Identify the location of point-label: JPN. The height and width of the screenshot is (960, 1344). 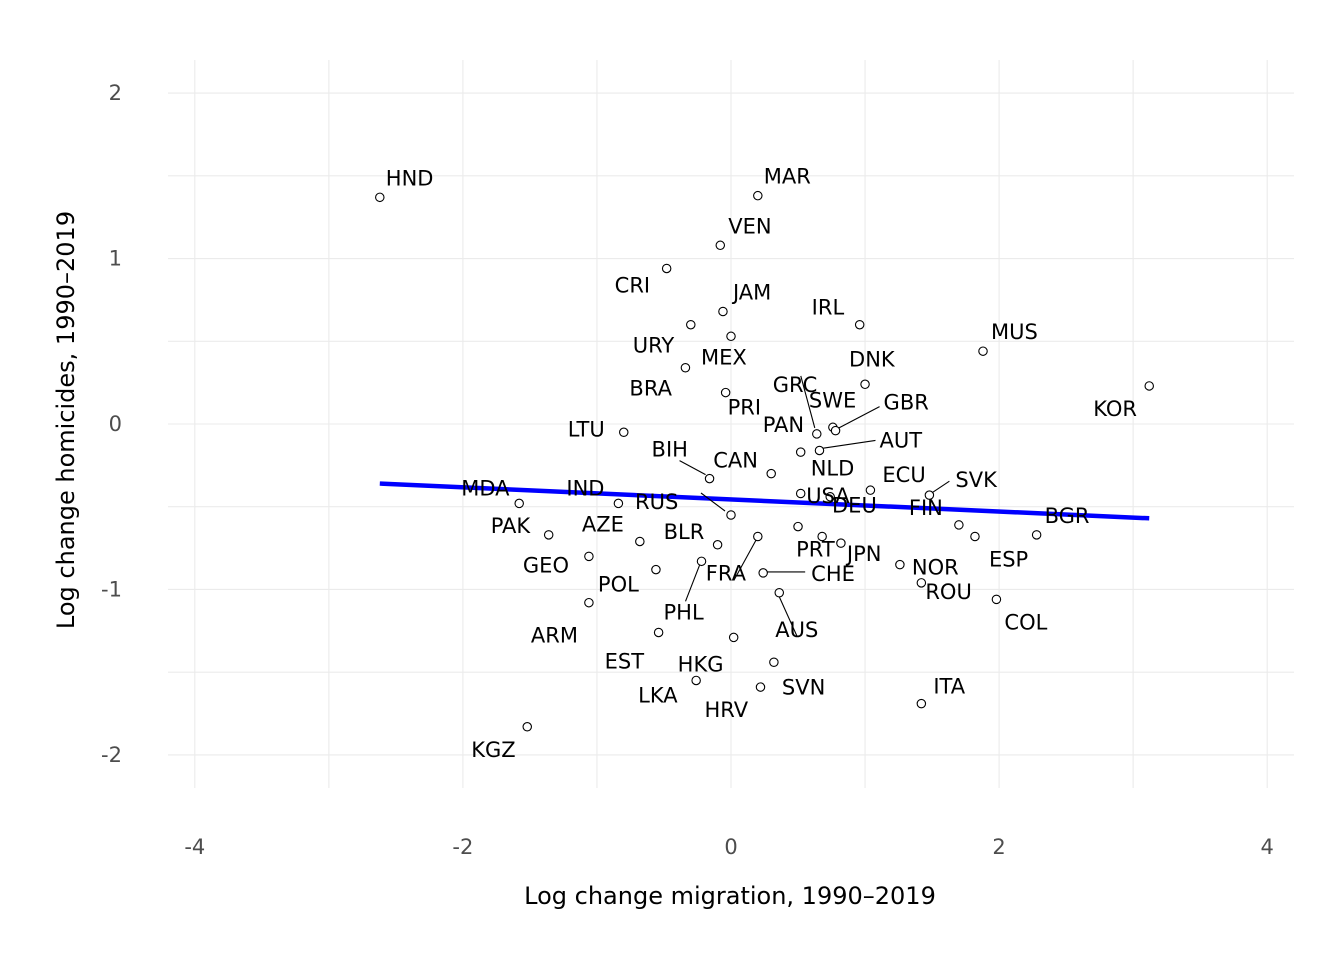
(863, 554).